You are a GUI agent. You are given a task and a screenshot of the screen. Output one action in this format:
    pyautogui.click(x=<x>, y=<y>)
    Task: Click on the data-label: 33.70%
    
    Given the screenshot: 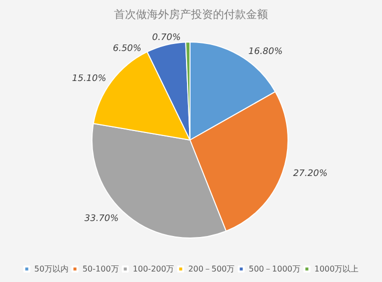 What is the action you would take?
    pyautogui.click(x=101, y=219)
    